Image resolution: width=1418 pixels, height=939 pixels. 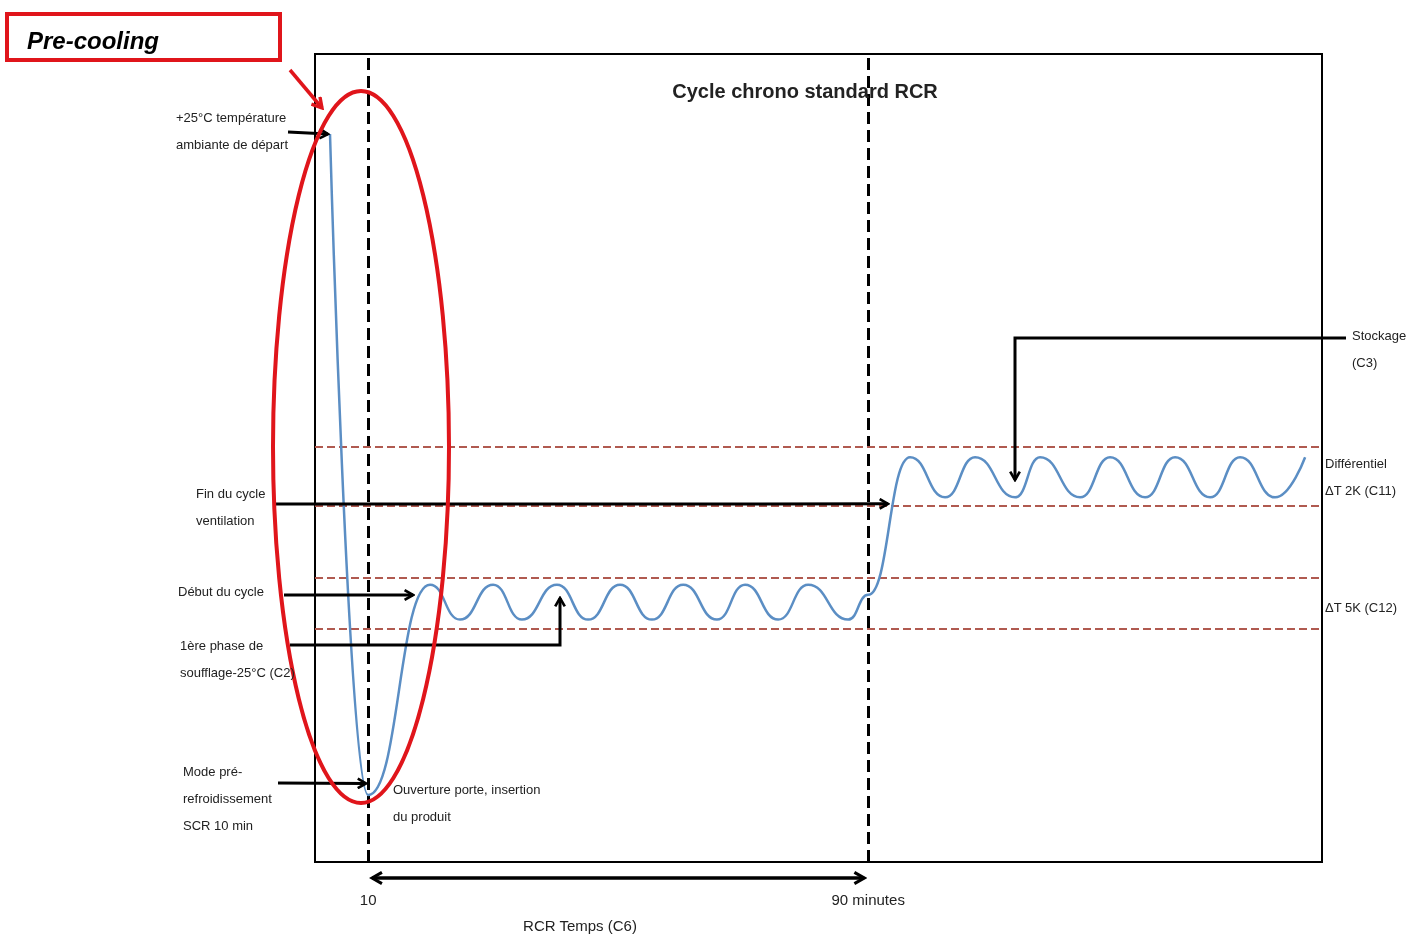 I want to click on text: Début du cycle, so click(x=221, y=592).